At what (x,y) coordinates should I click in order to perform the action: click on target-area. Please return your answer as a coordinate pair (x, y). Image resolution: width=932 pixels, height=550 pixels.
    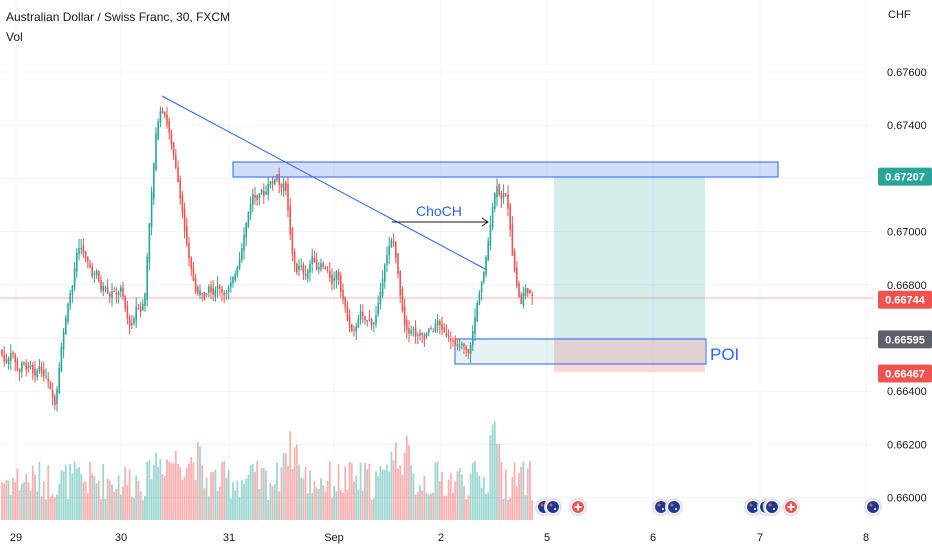
    Looking at the image, I should click on (629, 258).